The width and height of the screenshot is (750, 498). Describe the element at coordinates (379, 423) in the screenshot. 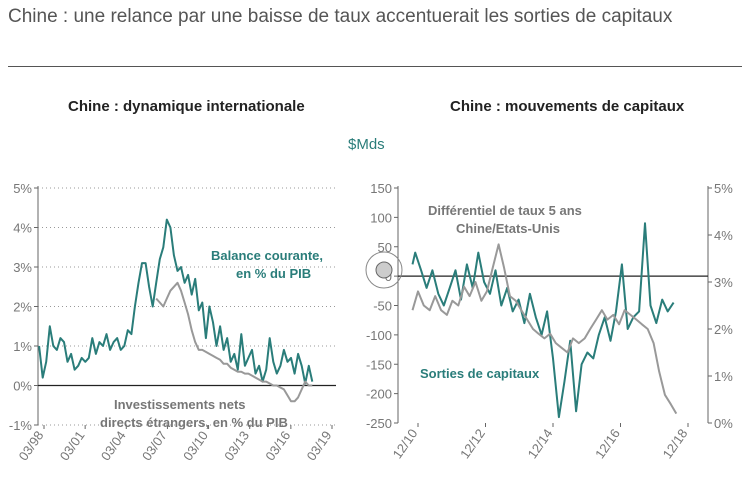

I see `right-left-tick-label: -250` at that location.